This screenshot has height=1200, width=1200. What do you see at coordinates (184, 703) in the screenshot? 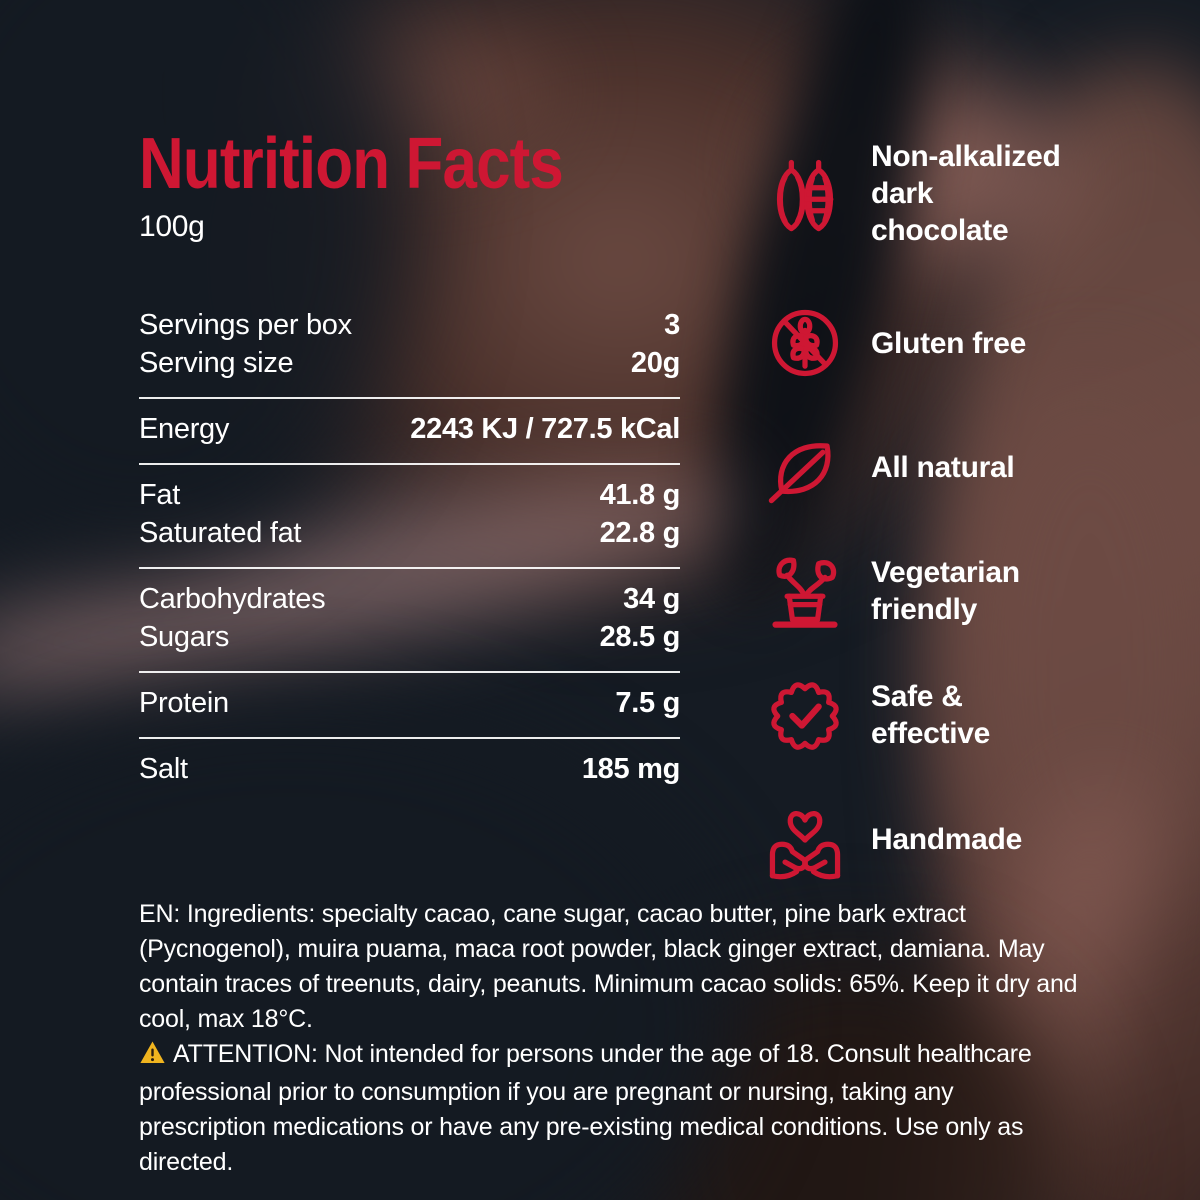
I see `row-label: Protein` at bounding box center [184, 703].